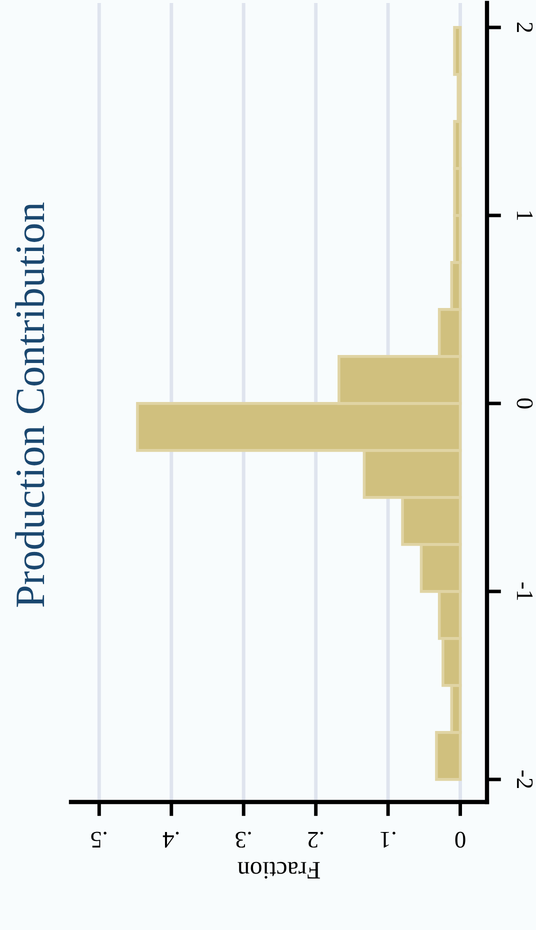 The width and height of the screenshot is (536, 930). What do you see at coordinates (525, 216) in the screenshot?
I see `y-tick-label: 1` at bounding box center [525, 216].